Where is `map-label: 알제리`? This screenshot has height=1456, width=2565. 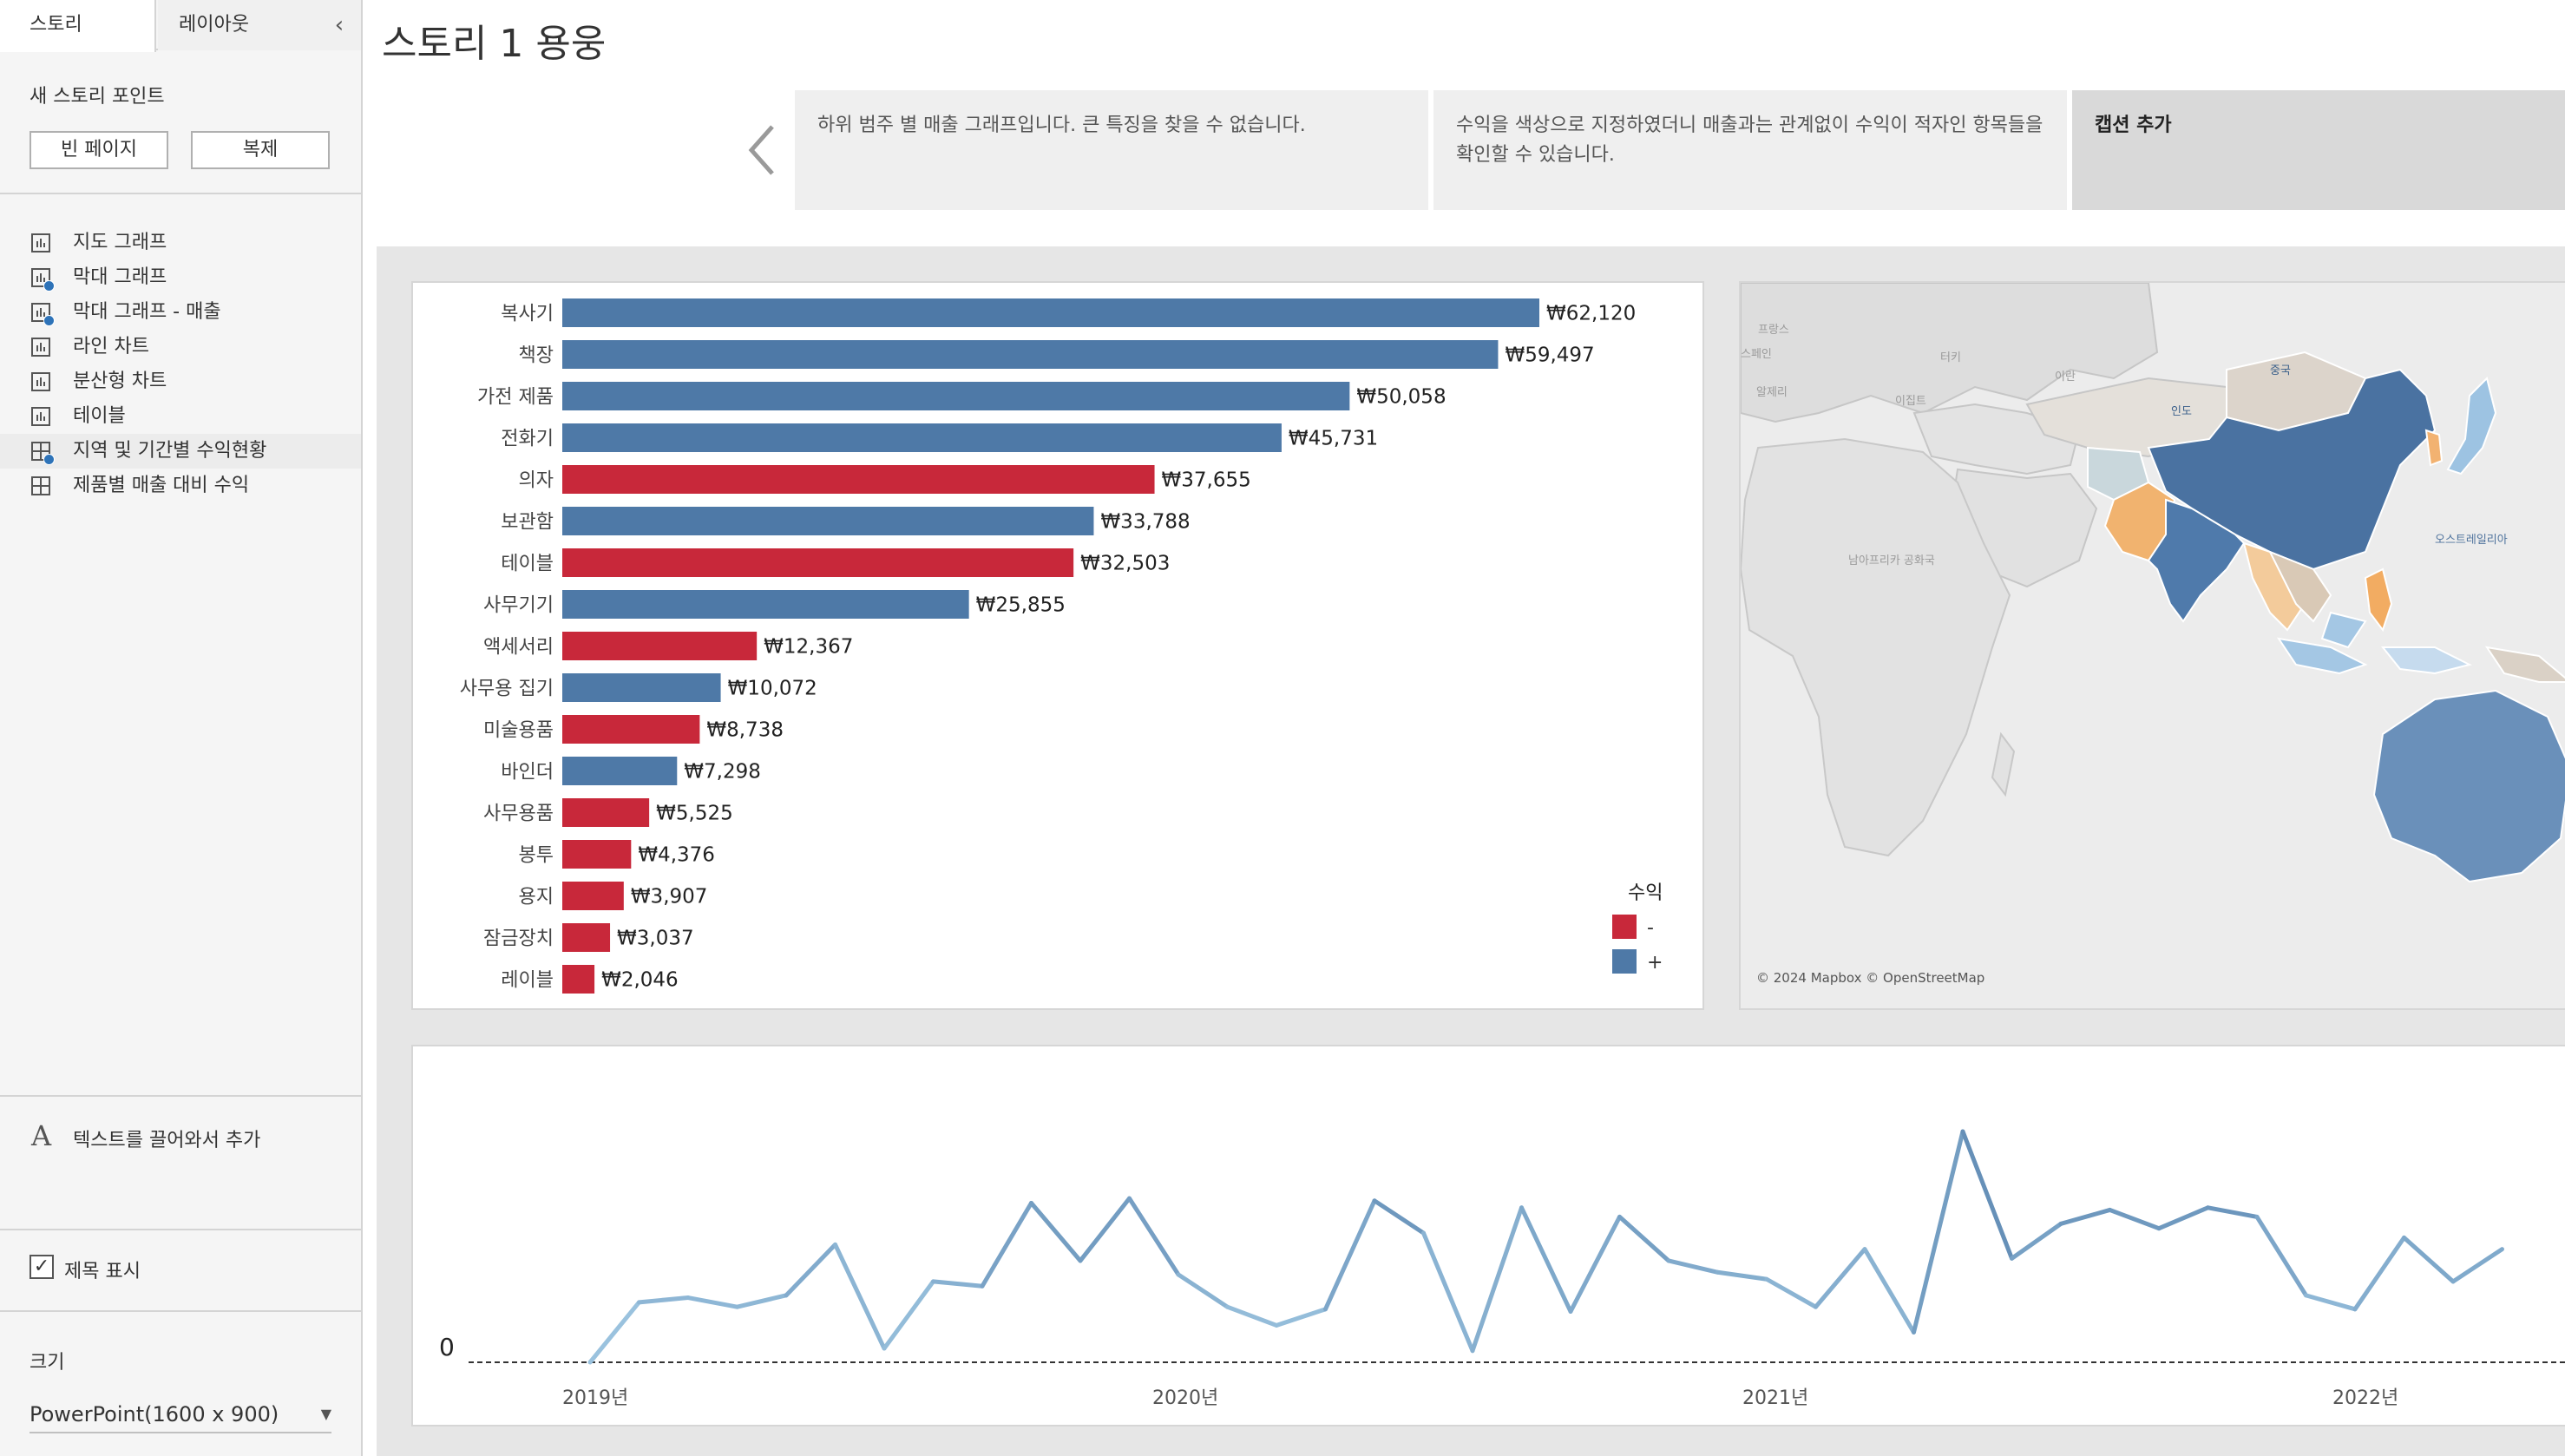 map-label: 알제리 is located at coordinates (1772, 392).